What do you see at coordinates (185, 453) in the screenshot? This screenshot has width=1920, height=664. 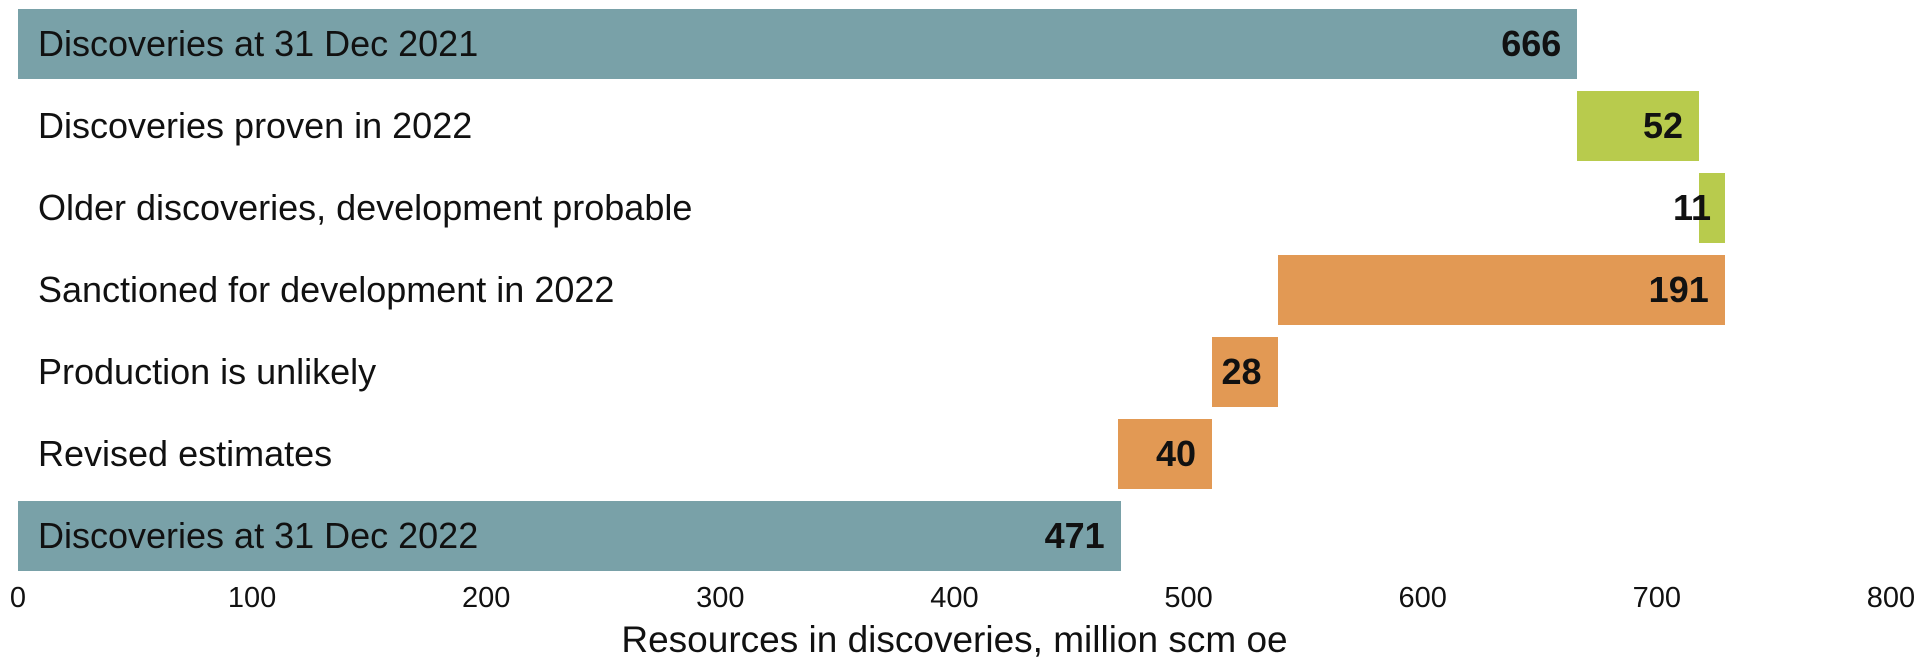 I see `bar-label: Revised estimates` at bounding box center [185, 453].